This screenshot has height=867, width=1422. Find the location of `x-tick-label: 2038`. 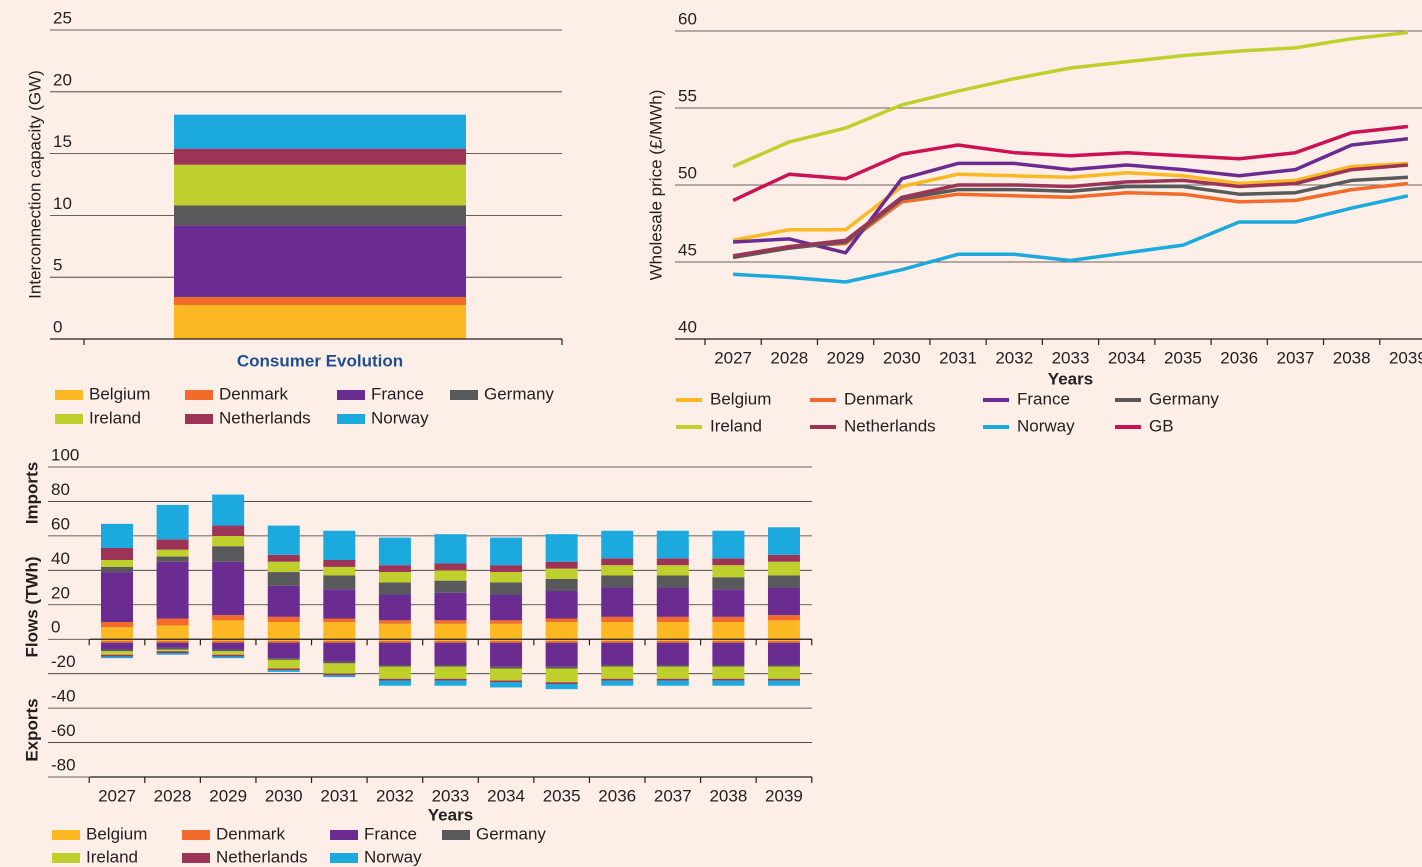

x-tick-label: 2038 is located at coordinates (1352, 357).